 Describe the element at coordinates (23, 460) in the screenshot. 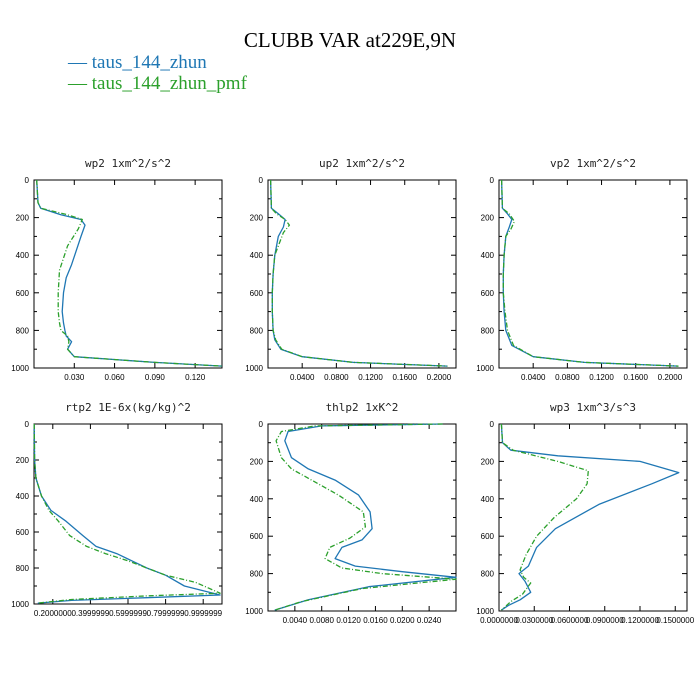

I see `plot-4-ytick-label: 200` at that location.